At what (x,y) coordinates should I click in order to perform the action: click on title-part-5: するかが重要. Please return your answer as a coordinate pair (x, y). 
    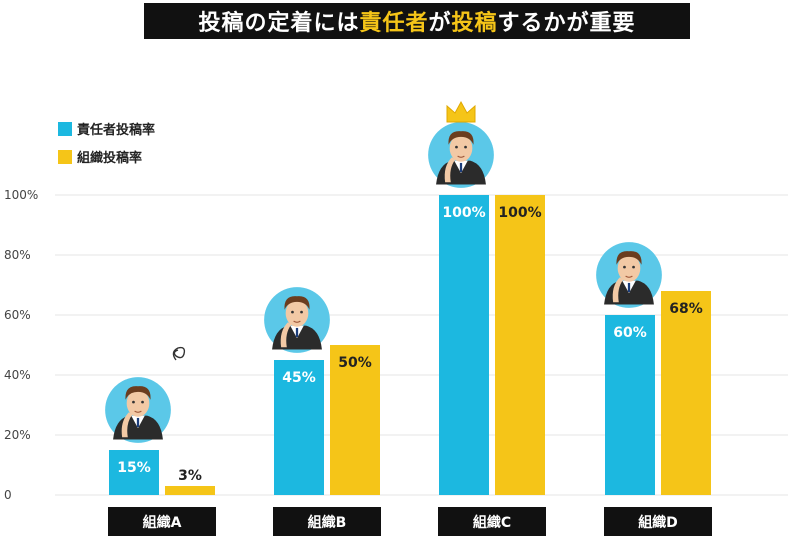
    Looking at the image, I should click on (566, 23).